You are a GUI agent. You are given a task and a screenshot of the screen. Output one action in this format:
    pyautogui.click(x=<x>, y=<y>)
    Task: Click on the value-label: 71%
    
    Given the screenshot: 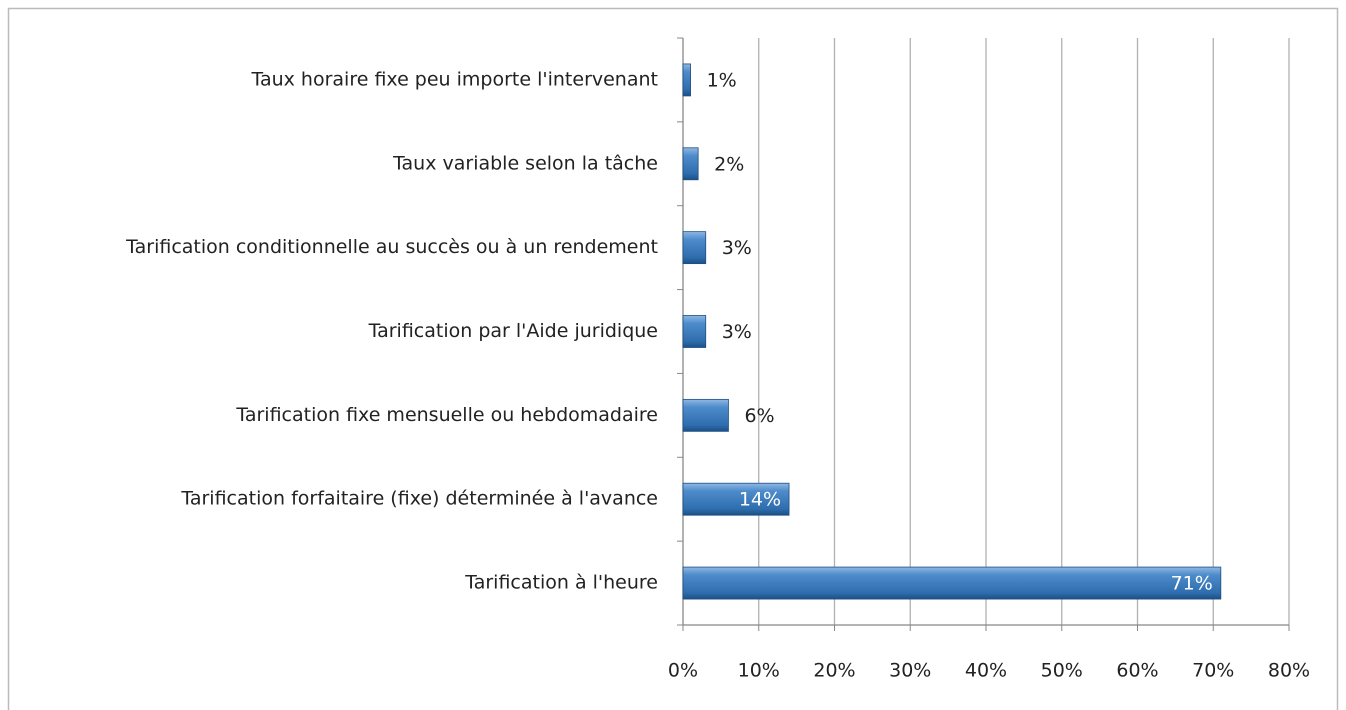 What is the action you would take?
    pyautogui.click(x=1192, y=584)
    